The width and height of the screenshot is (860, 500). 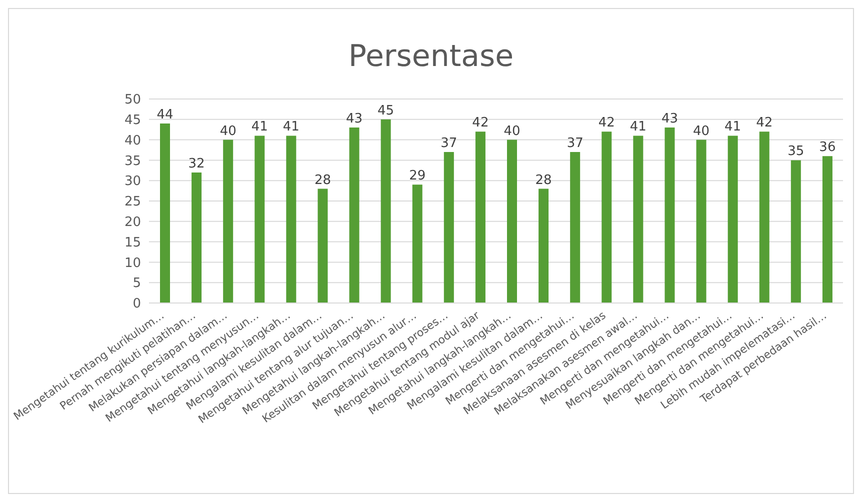 What do you see at coordinates (132, 222) in the screenshot?
I see `y-tick-label: 20` at bounding box center [132, 222].